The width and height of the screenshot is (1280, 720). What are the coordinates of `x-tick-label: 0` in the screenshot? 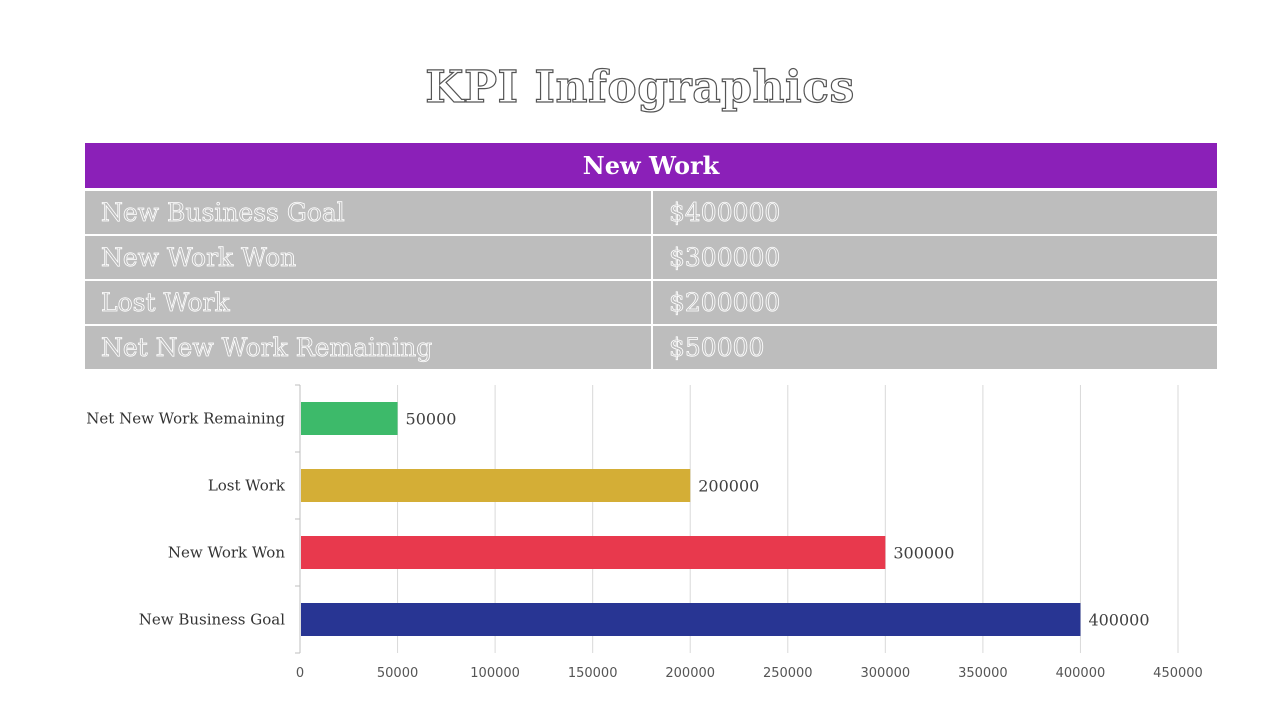 It's located at (300, 673).